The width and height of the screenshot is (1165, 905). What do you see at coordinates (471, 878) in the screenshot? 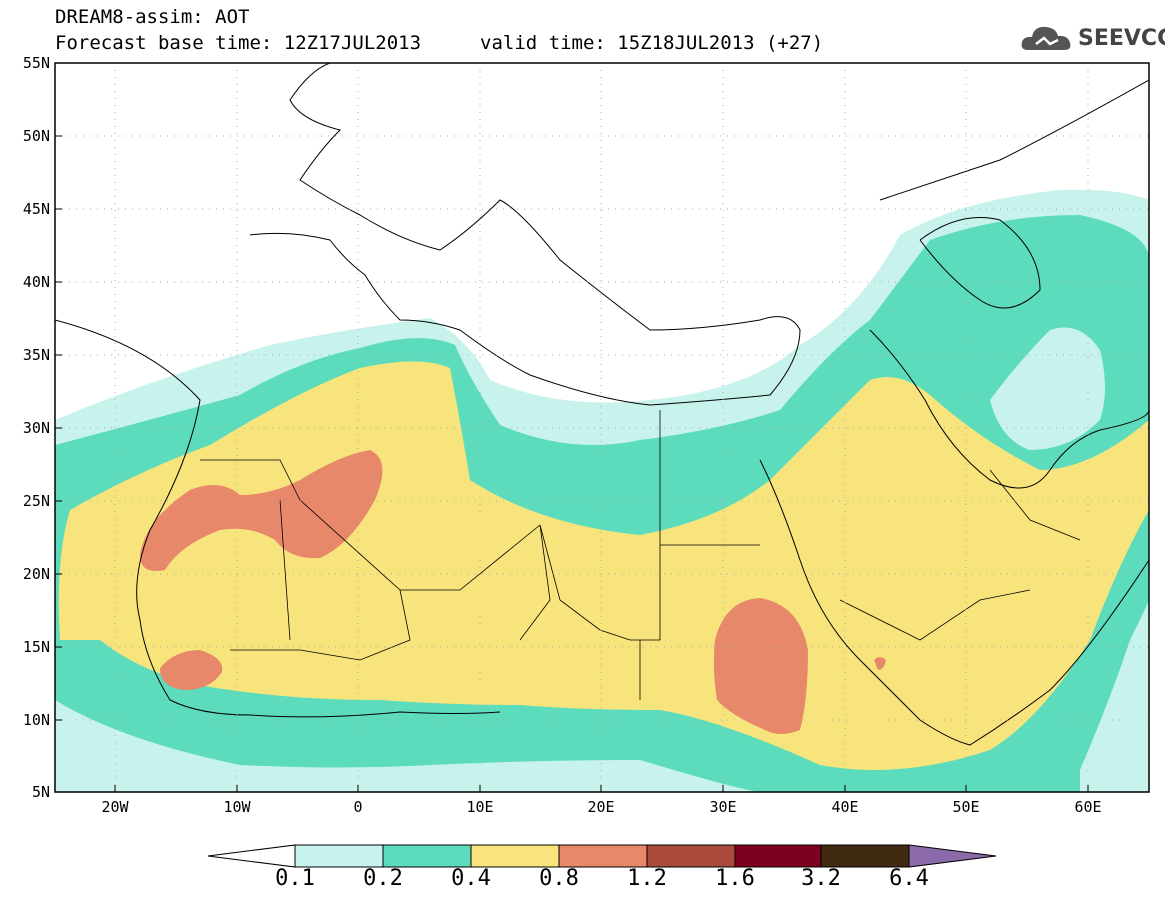
I see `colorbar-label: 0.4` at bounding box center [471, 878].